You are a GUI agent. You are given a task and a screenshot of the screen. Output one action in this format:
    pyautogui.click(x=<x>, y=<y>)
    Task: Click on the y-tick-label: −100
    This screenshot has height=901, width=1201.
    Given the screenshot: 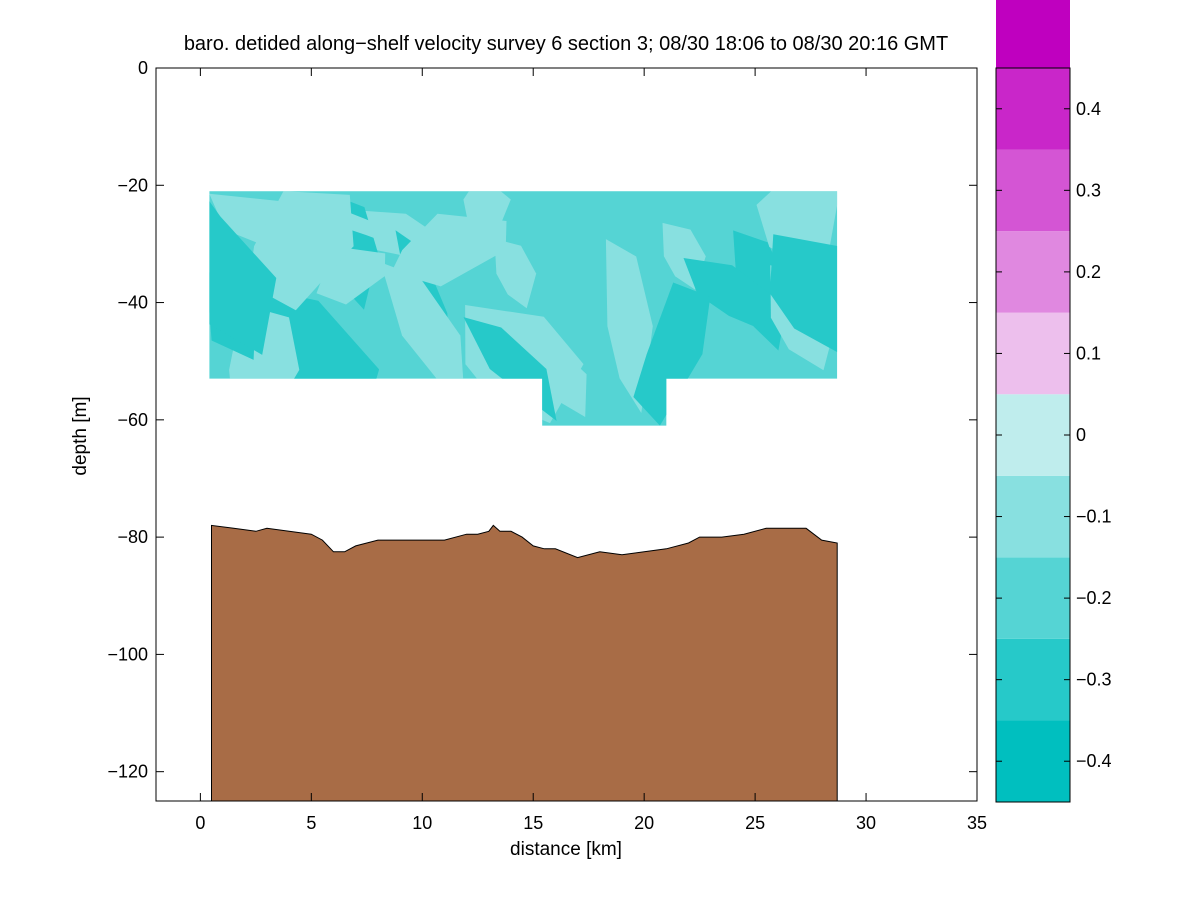 What is the action you would take?
    pyautogui.click(x=127, y=654)
    